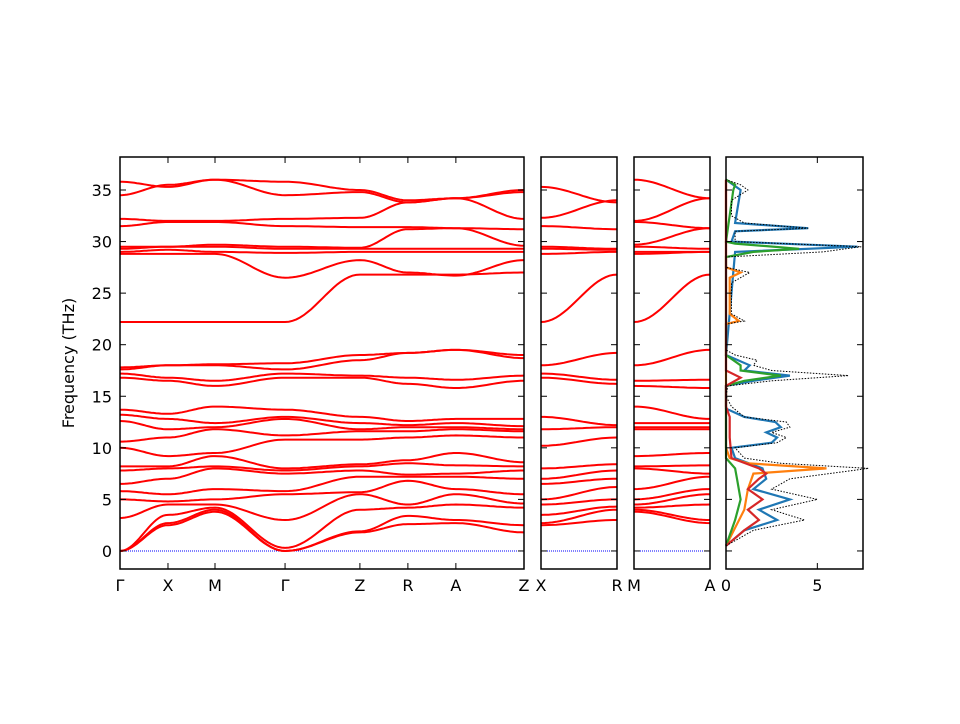 The width and height of the screenshot is (960, 724). I want to click on y-tick-label: 25, so click(102, 293).